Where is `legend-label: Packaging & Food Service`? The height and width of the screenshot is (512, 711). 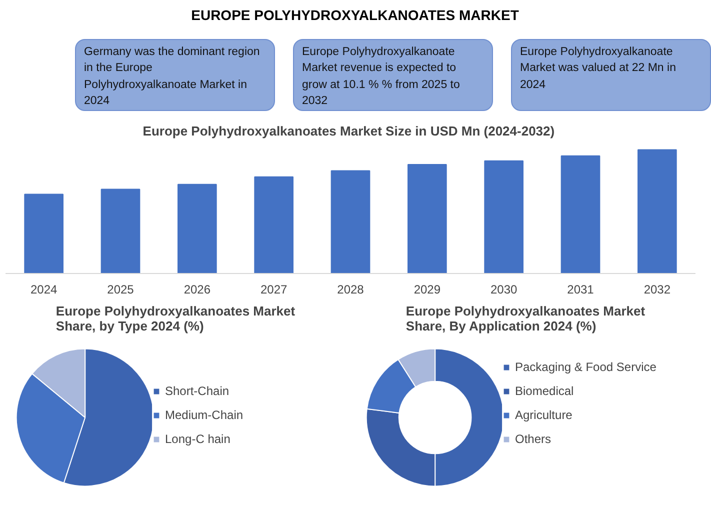 legend-label: Packaging & Food Service is located at coordinates (585, 367).